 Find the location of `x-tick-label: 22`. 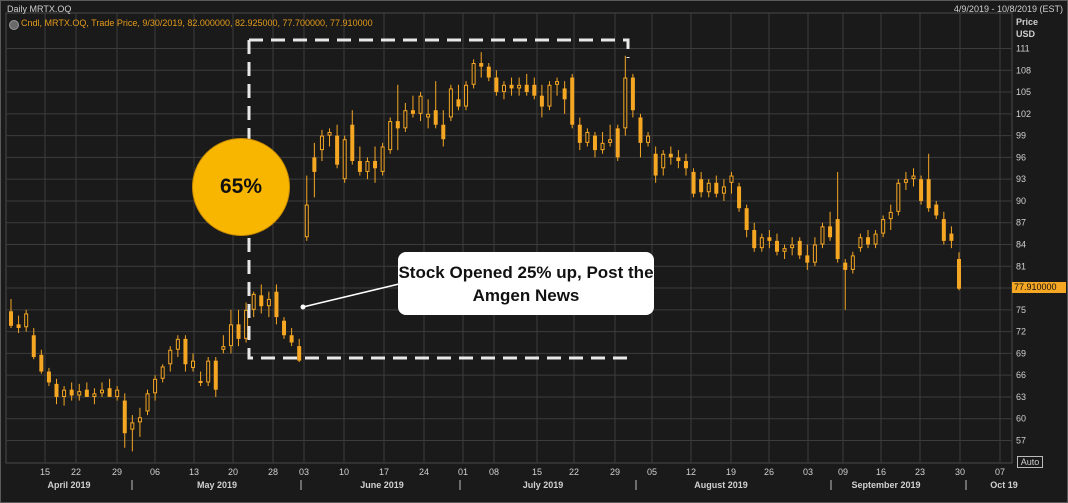

x-tick-label: 22 is located at coordinates (76, 472).